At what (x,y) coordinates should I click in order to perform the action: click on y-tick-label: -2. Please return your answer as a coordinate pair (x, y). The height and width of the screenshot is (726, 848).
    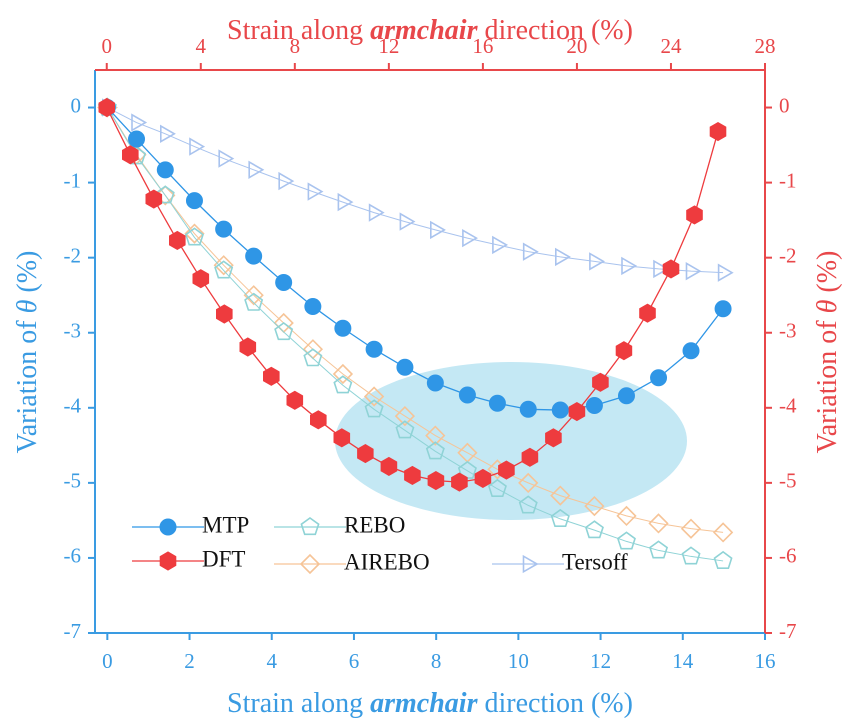
    Looking at the image, I should click on (73, 255).